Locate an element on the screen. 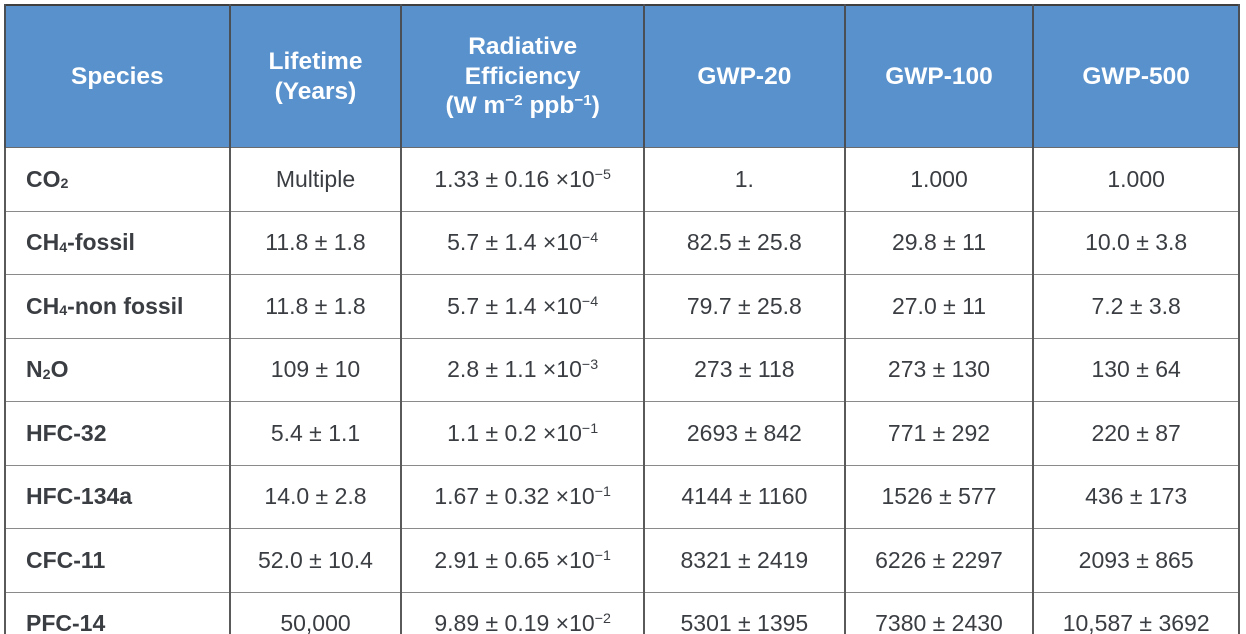 The image size is (1246, 634). cell-species: CFC-11 is located at coordinates (117, 560).